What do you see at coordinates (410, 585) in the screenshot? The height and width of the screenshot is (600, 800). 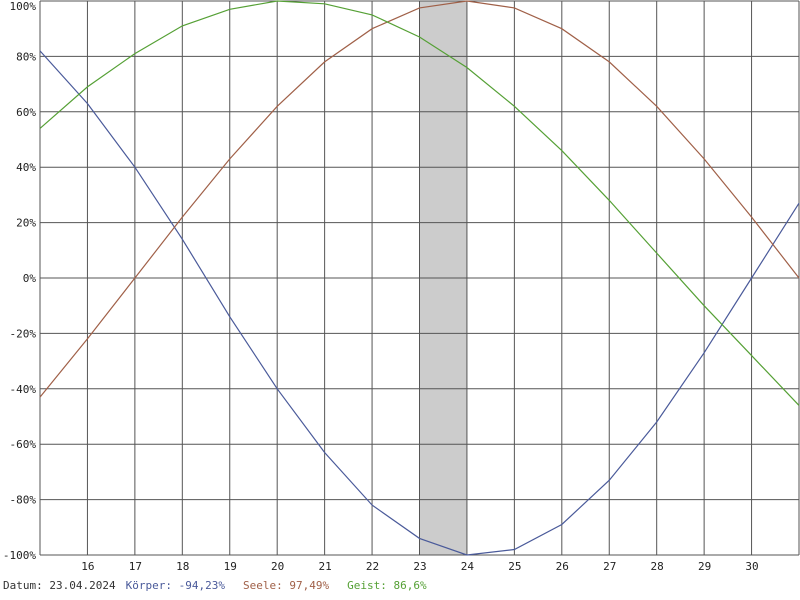 I see `geist-value: 86,6%` at bounding box center [410, 585].